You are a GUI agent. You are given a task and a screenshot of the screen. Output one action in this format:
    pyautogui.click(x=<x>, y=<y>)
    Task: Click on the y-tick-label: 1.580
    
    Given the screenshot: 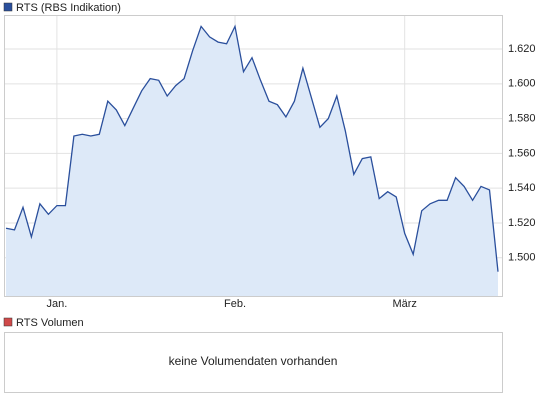 What is the action you would take?
    pyautogui.click(x=522, y=119)
    